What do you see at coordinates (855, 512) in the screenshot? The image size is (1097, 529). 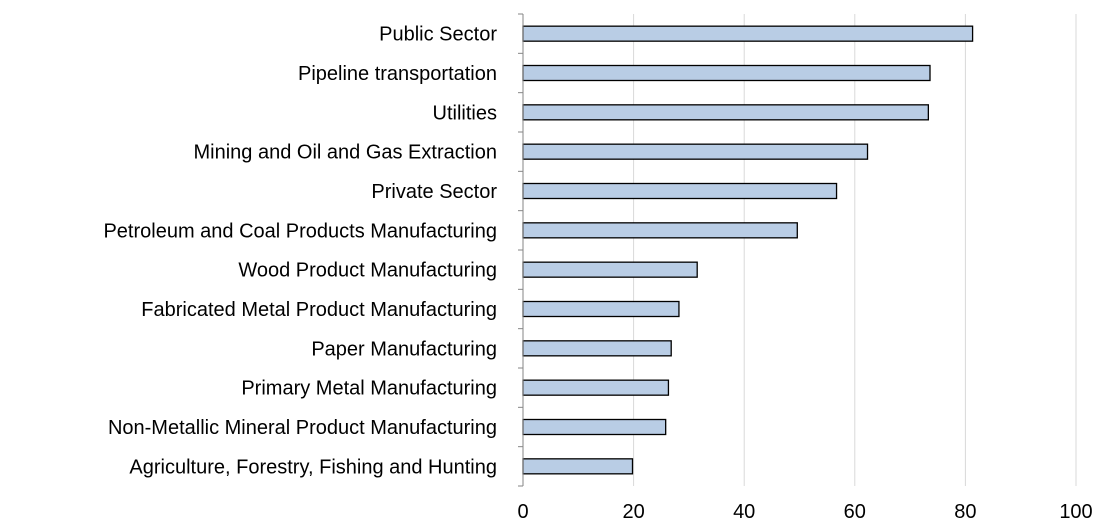 I see `x-tick-label: 60` at bounding box center [855, 512].